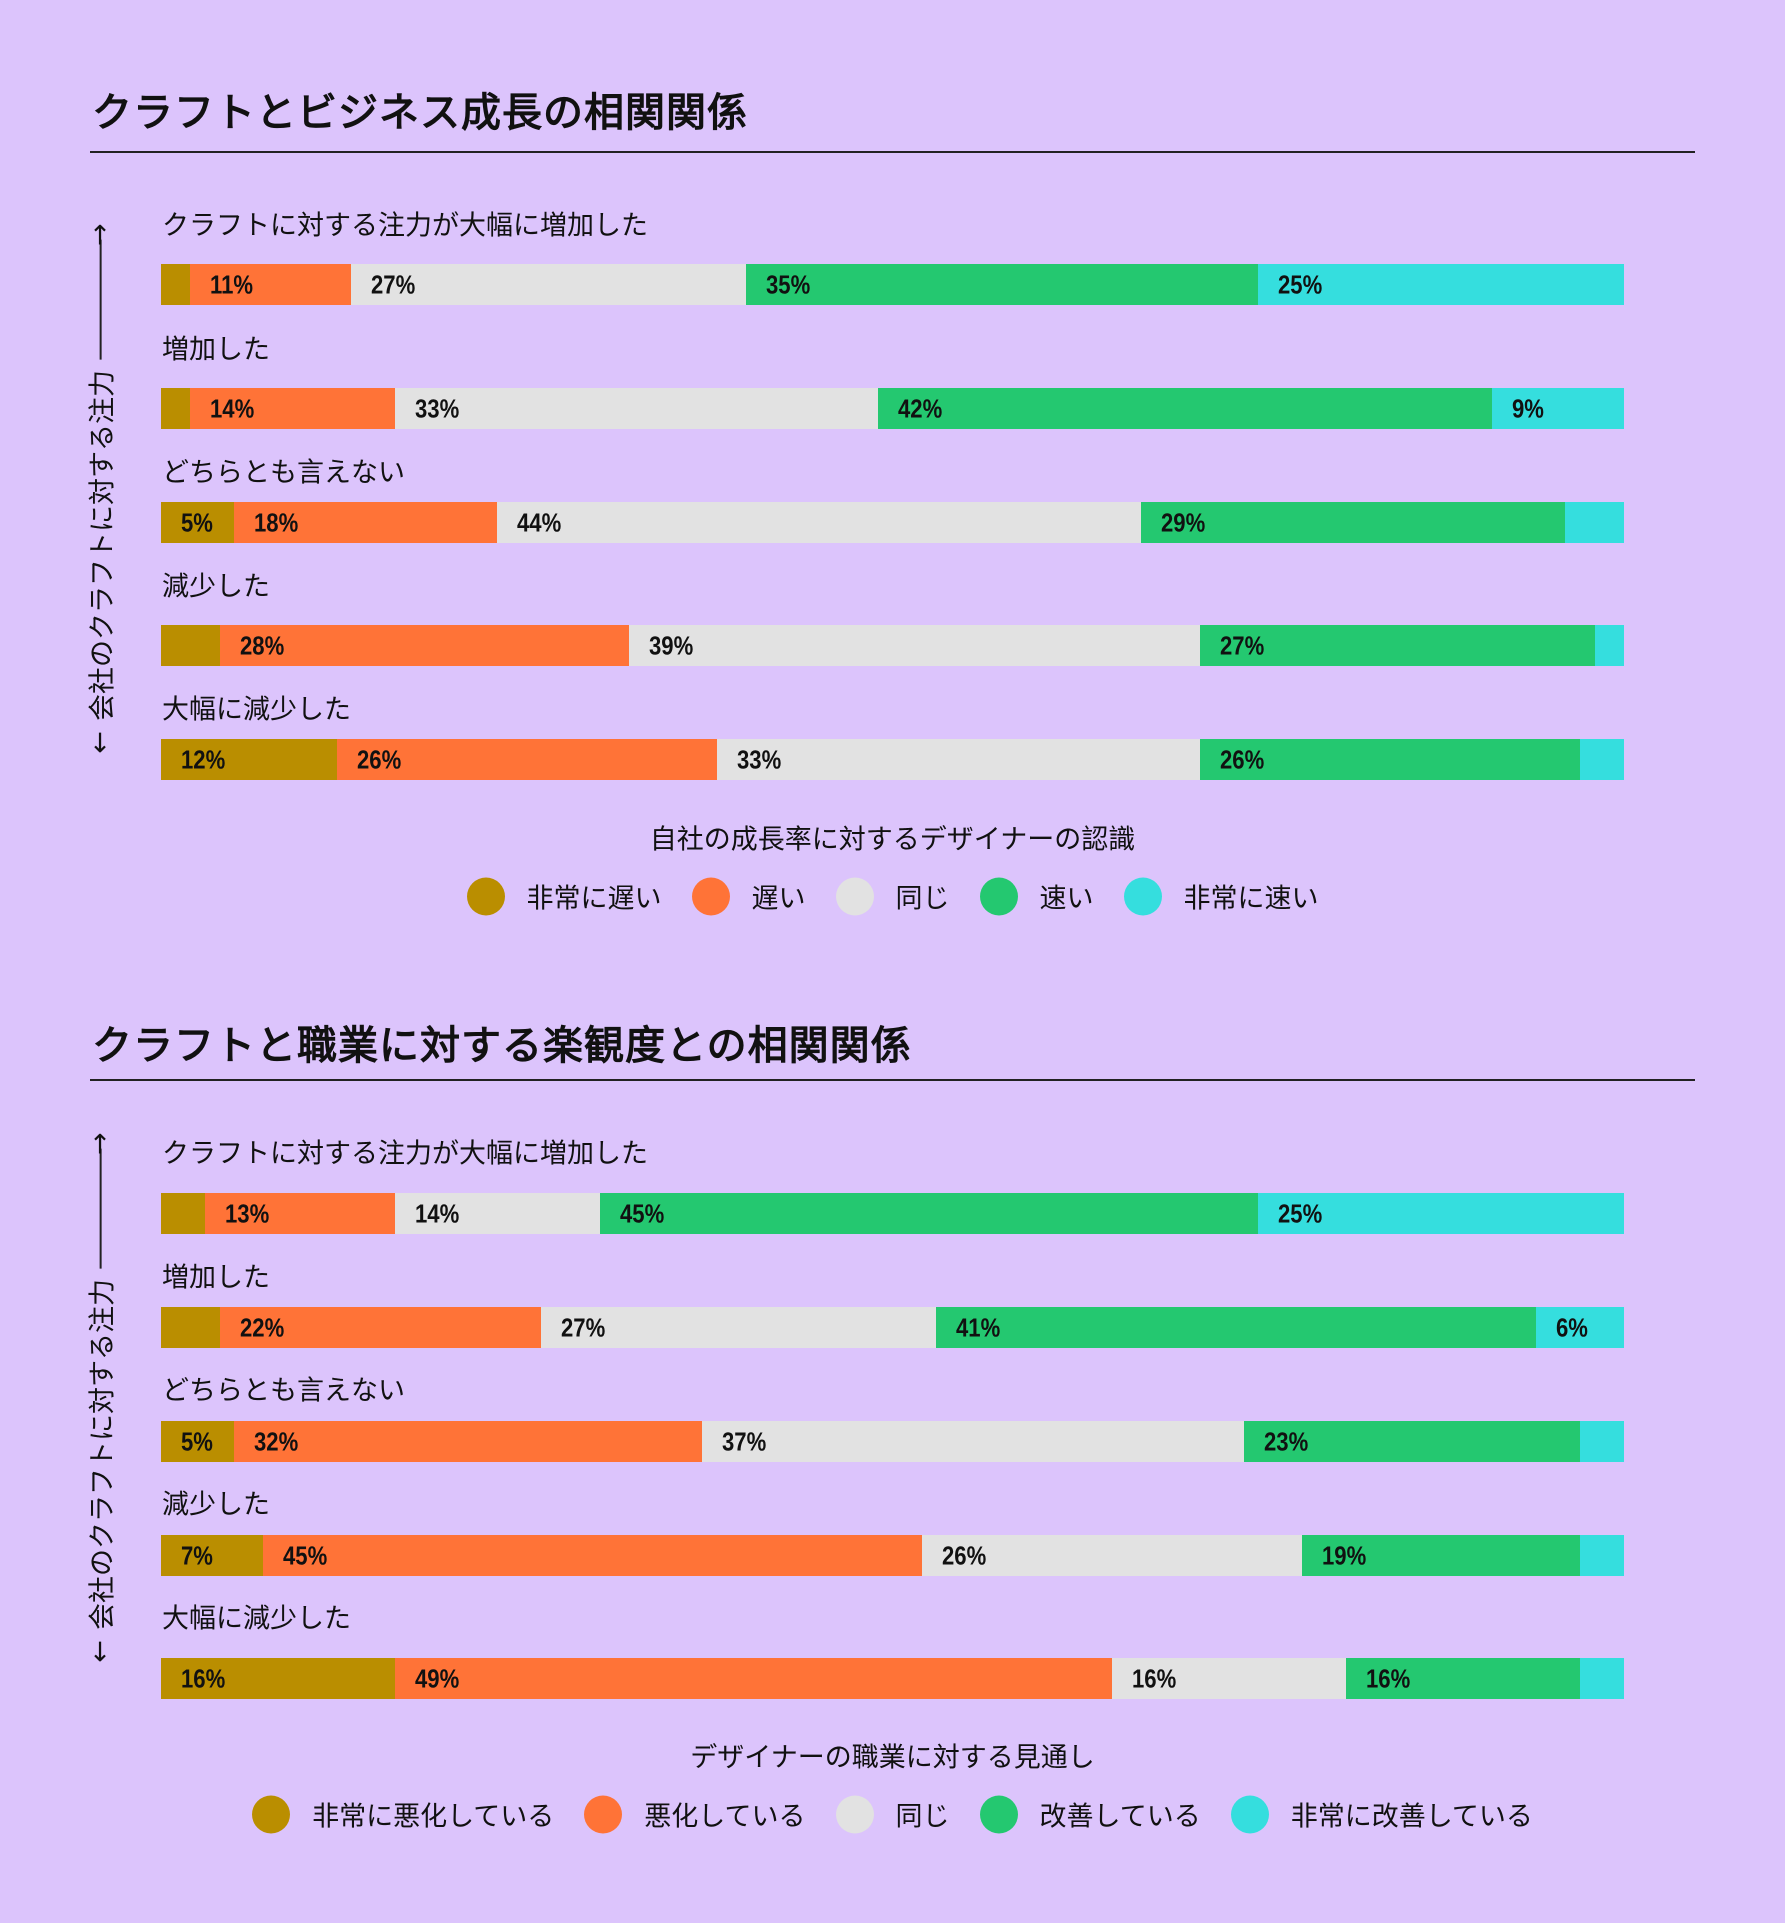  What do you see at coordinates (100, 1208) in the screenshot?
I see `arrow-line` at bounding box center [100, 1208].